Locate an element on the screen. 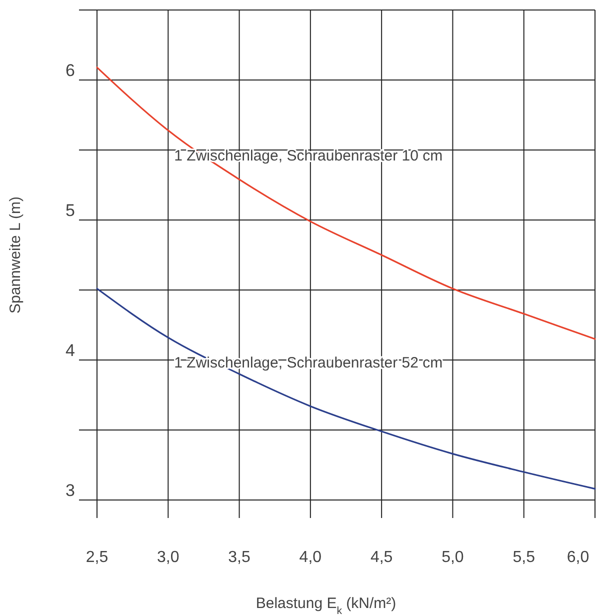 The height and width of the screenshot is (615, 598). y-tick-label: 5 is located at coordinates (70, 210).